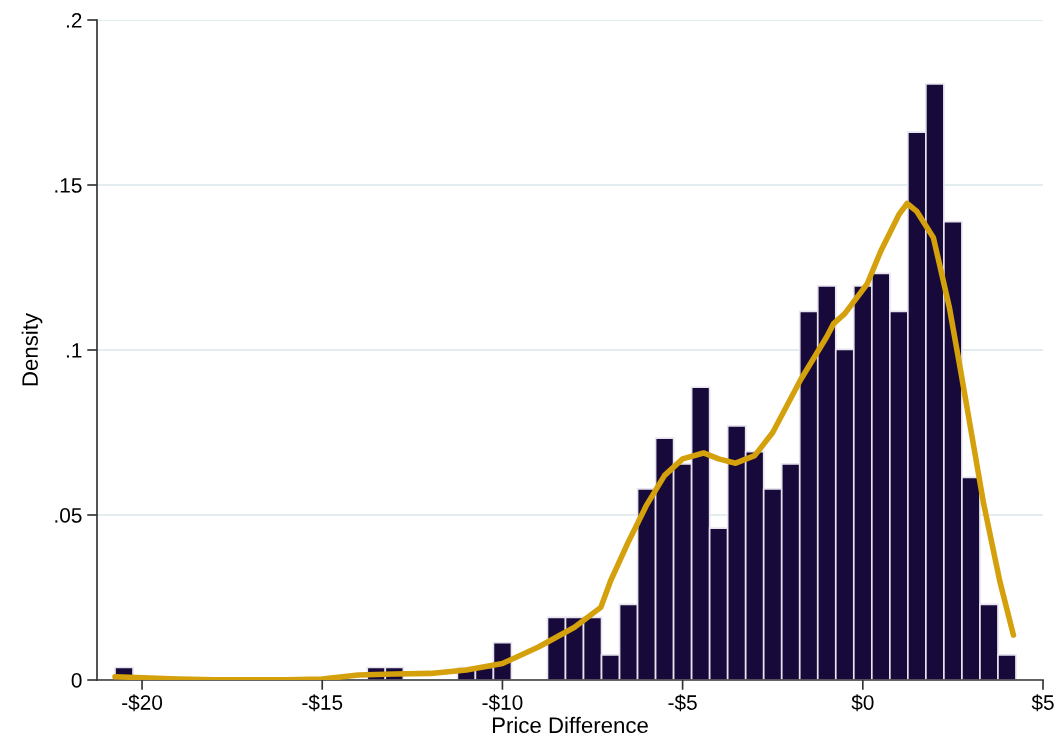  What do you see at coordinates (74, 20) in the screenshot?
I see `y-tick-label: .2` at bounding box center [74, 20].